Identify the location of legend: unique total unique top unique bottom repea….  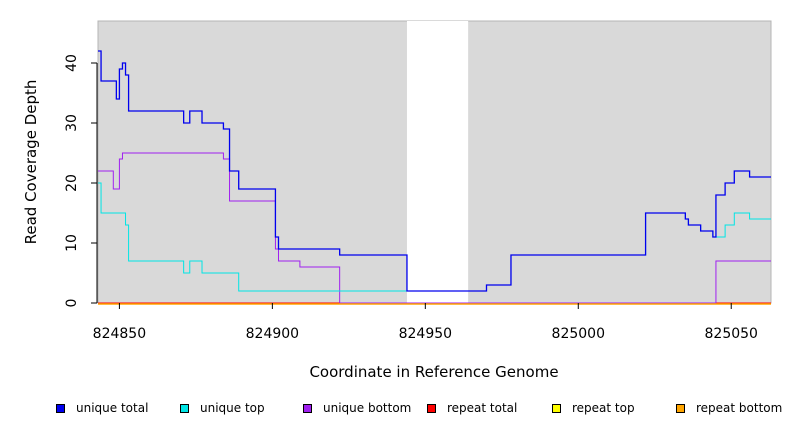
(424, 410).